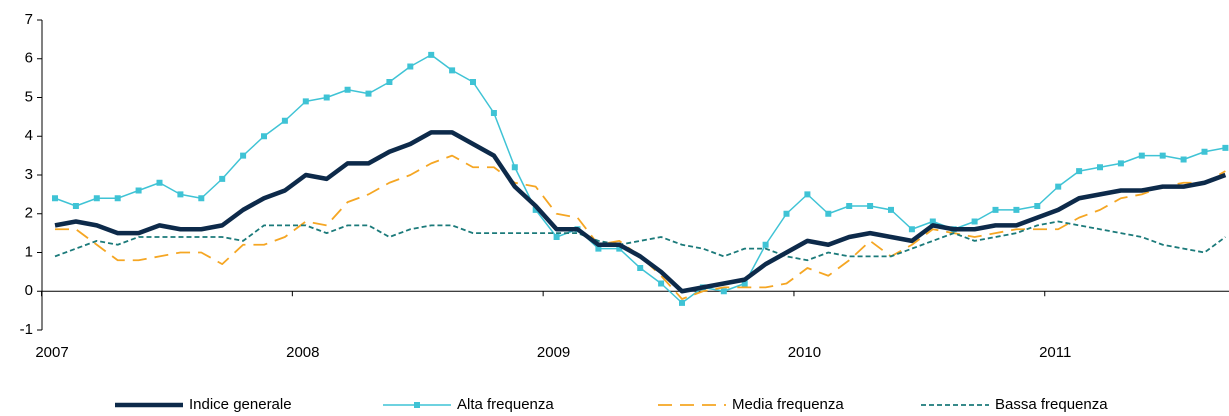 This screenshot has height=416, width=1229. What do you see at coordinates (29, 58) in the screenshot?
I see `y-tick-label: 6` at bounding box center [29, 58].